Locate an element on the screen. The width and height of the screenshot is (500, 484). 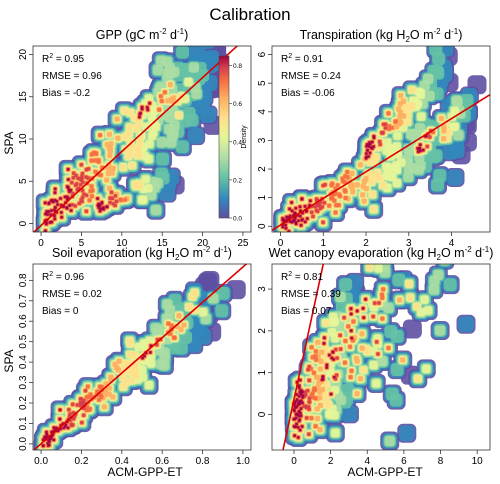
x-tick-label: 15 is located at coordinates (163, 243).